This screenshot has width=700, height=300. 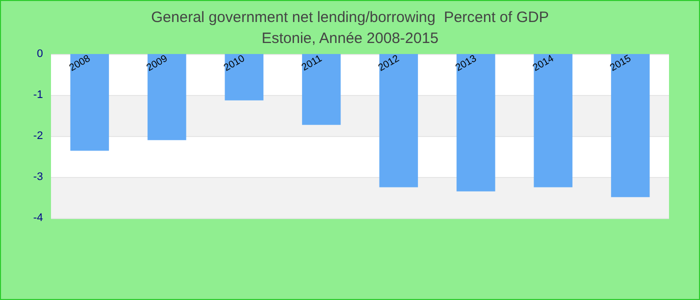 I want to click on y-tick-label: 0, so click(x=39, y=54).